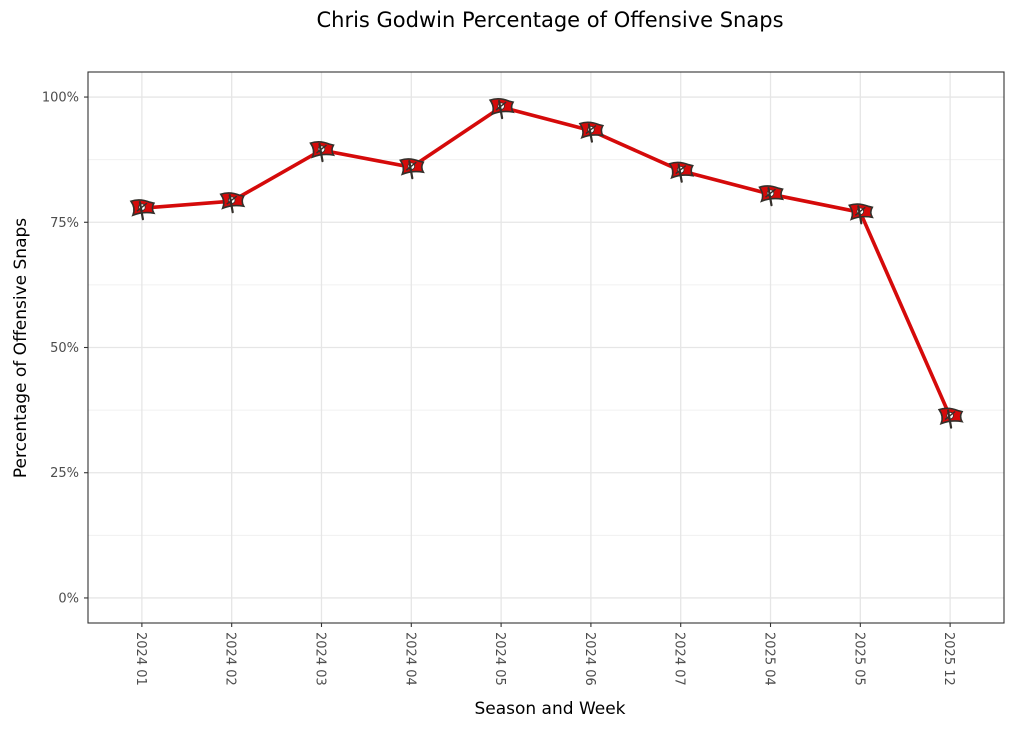 The image size is (1024, 731). What do you see at coordinates (858, 659) in the screenshot?
I see `x-tick-label: 2025 05` at bounding box center [858, 659].